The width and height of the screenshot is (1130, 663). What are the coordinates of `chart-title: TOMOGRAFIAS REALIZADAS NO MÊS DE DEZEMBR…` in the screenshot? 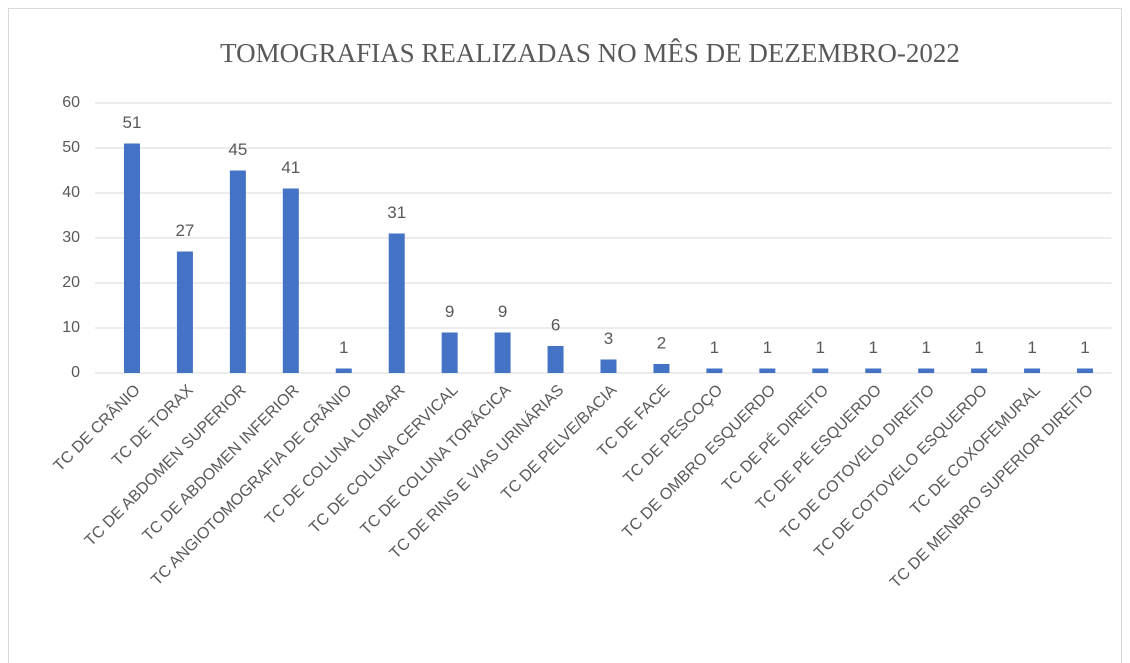 It's located at (590, 53).